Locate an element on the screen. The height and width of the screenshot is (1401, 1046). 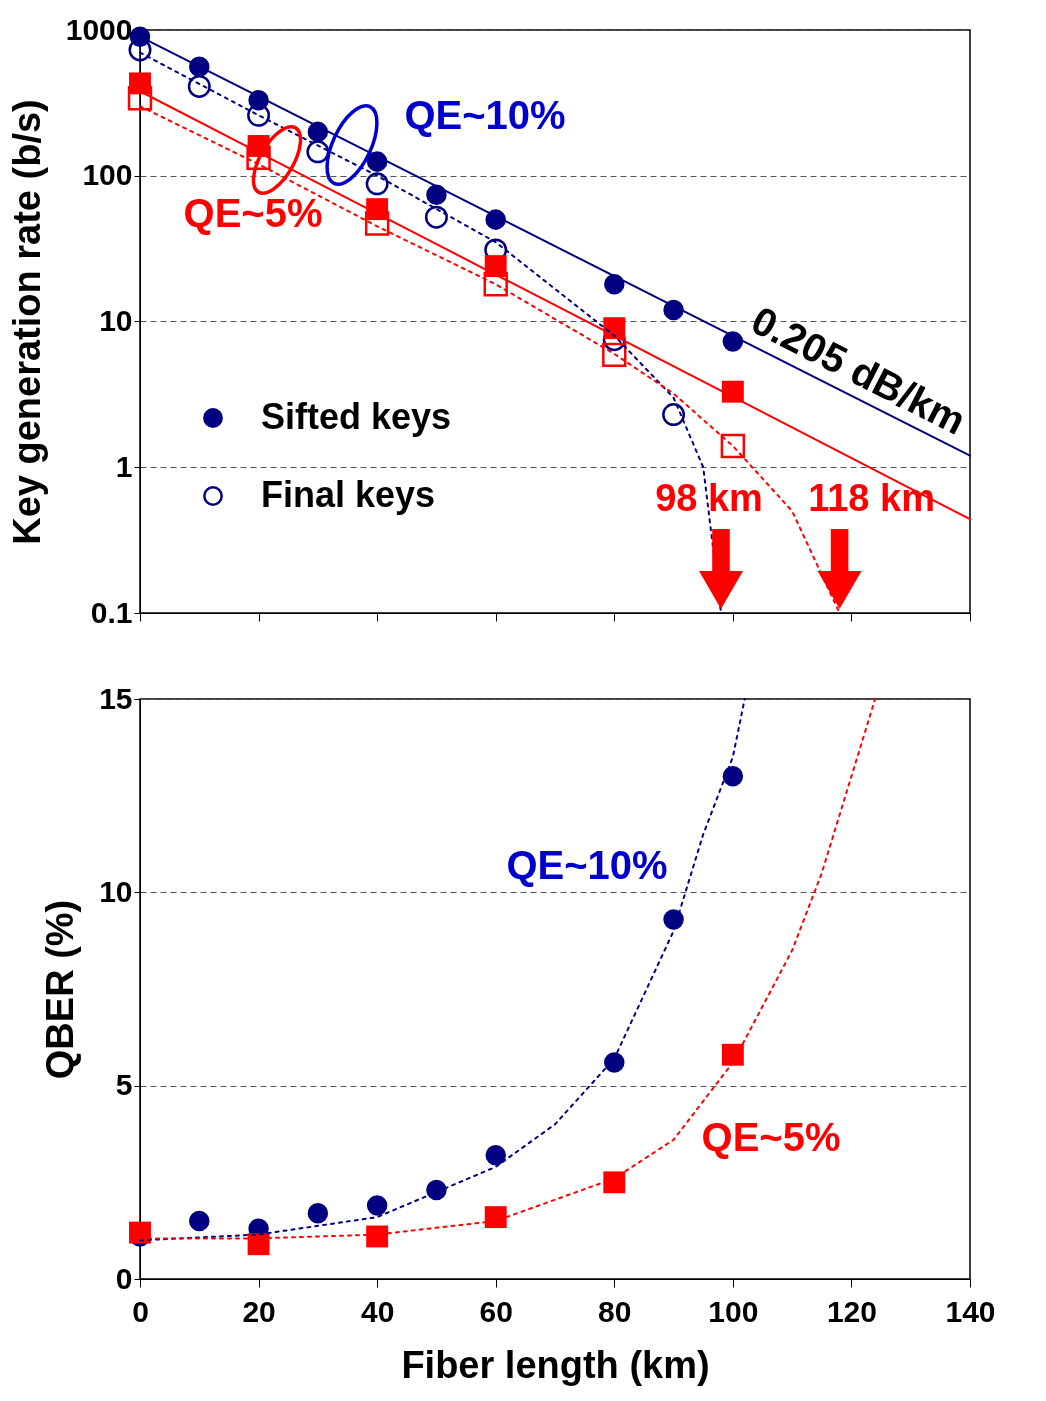
y-tick-label: 1 is located at coordinates (124, 466).